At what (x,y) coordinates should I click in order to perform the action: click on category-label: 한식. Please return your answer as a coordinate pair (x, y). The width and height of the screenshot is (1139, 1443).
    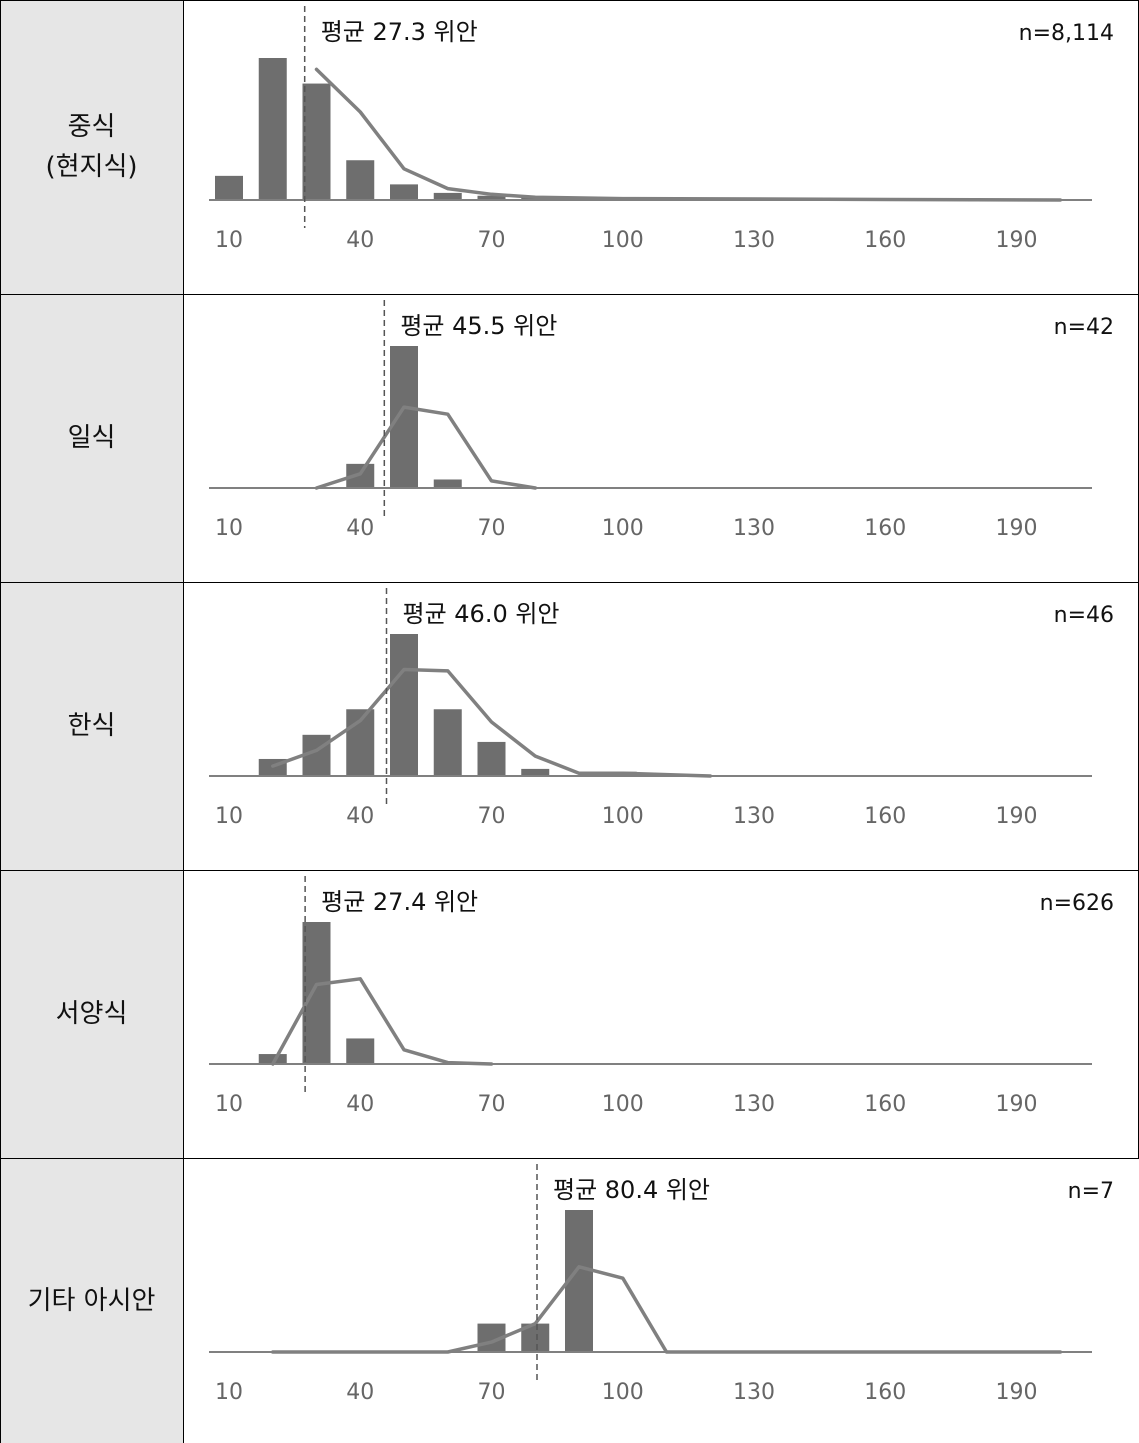
    Looking at the image, I should click on (91, 726).